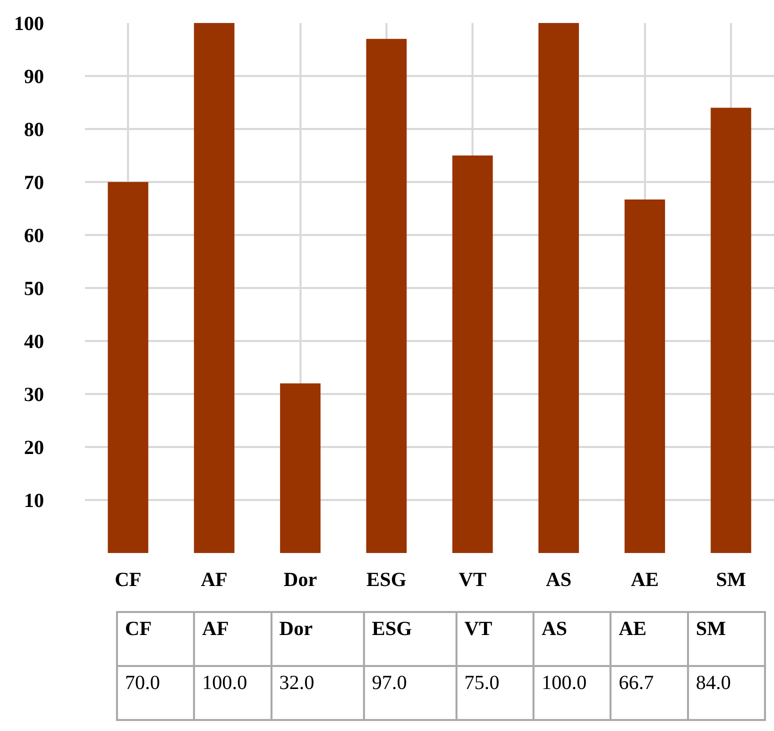 This screenshot has height=731, width=774. I want to click on y-tick-label: 10, so click(34, 501).